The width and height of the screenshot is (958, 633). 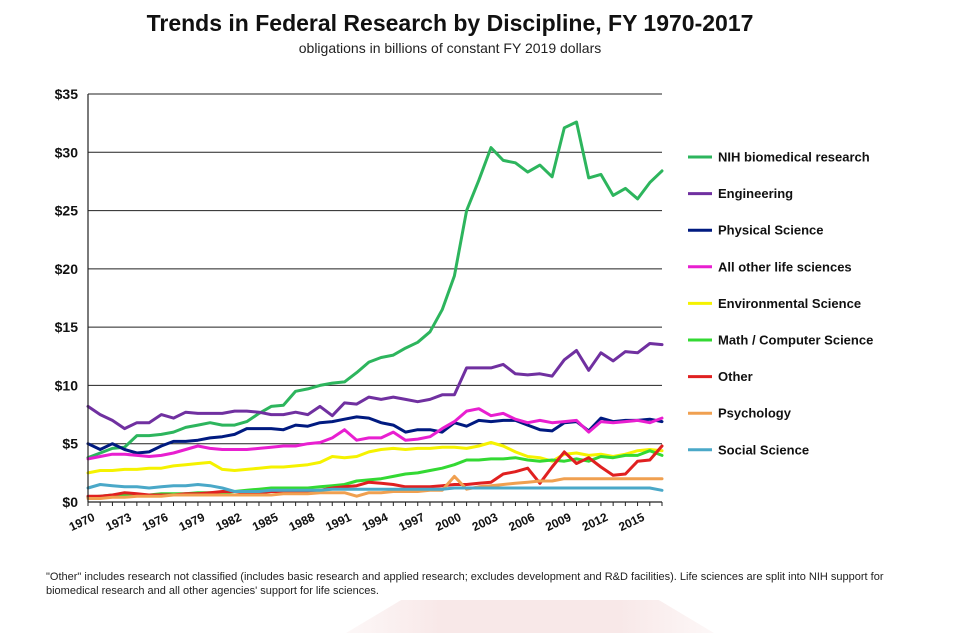 I want to click on x-tick-label: 2015, so click(x=631, y=522).